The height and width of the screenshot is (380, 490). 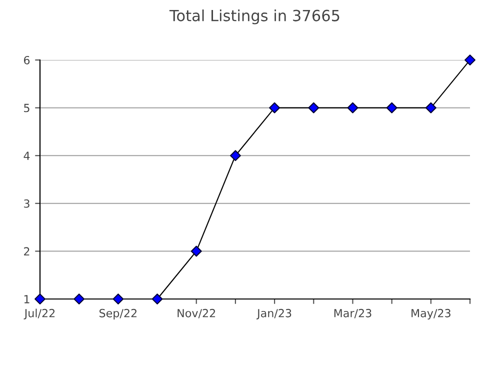 I want to click on x-tick-label: Sep/22, so click(x=118, y=314).